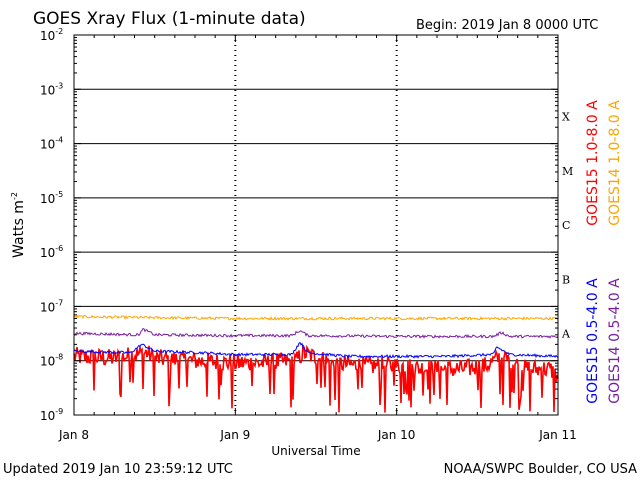  What do you see at coordinates (73, 435) in the screenshot?
I see `x-tick-label: Jan 8` at bounding box center [73, 435].